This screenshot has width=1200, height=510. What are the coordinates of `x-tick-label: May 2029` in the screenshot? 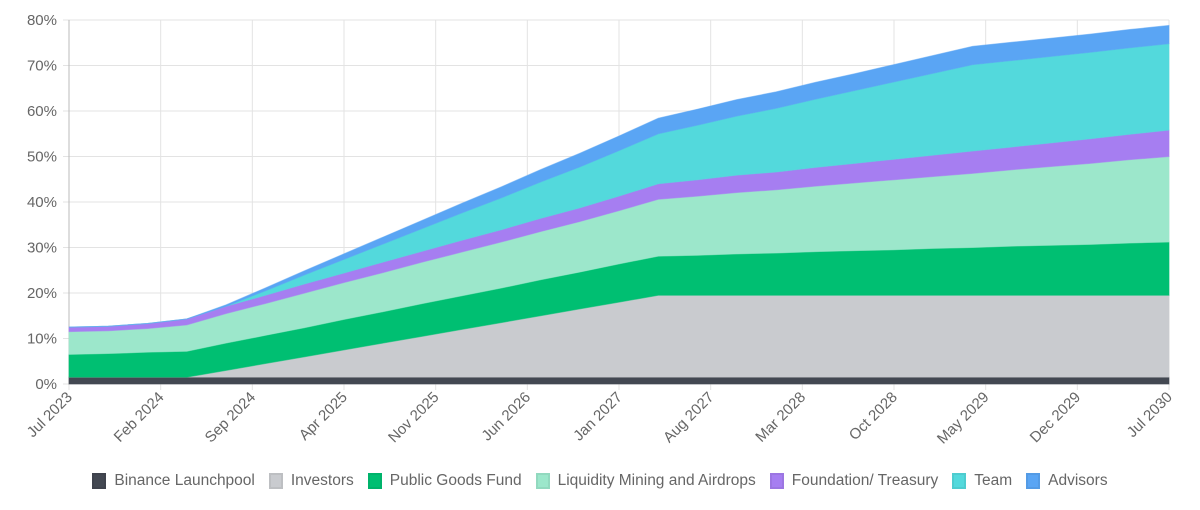 It's located at (963, 418).